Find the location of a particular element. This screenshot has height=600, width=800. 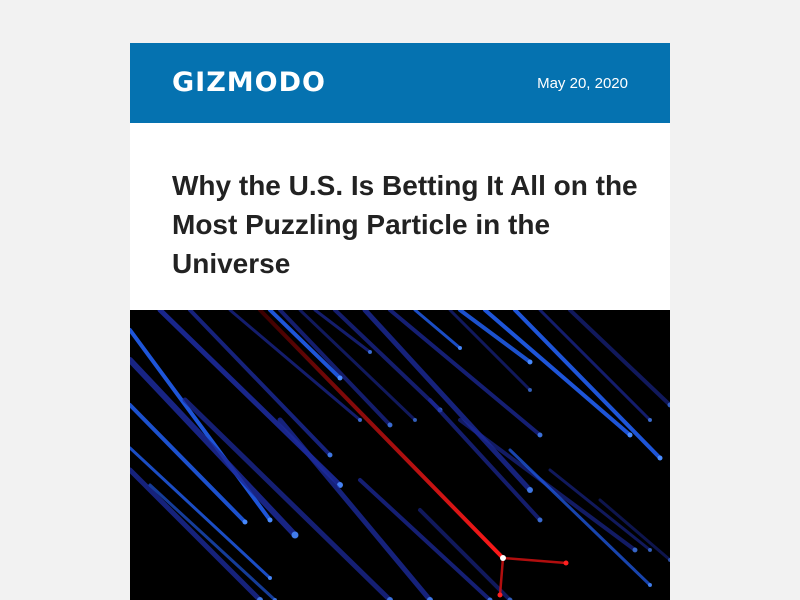

email-header: GIZMODO May 20, 2020 is located at coordinates (400, 83).